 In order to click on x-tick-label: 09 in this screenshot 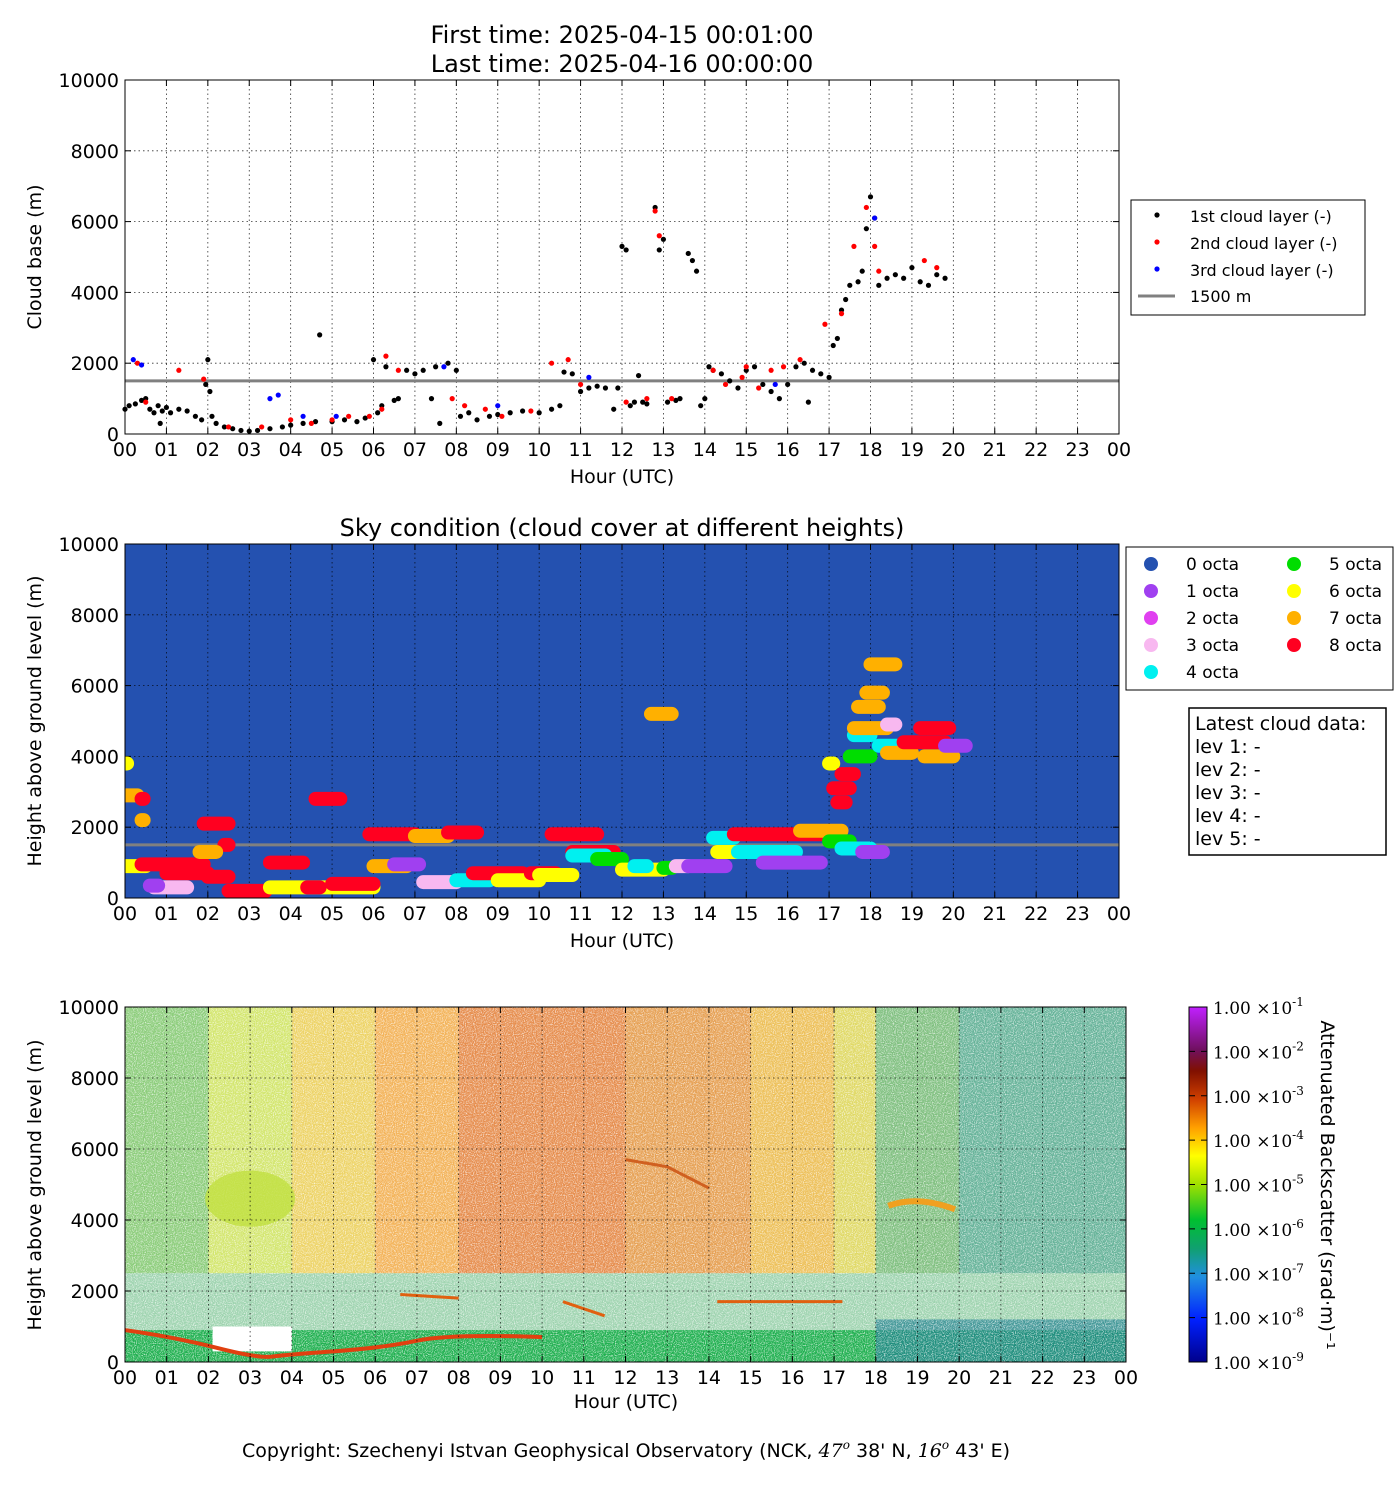, I will do `click(498, 450)`.